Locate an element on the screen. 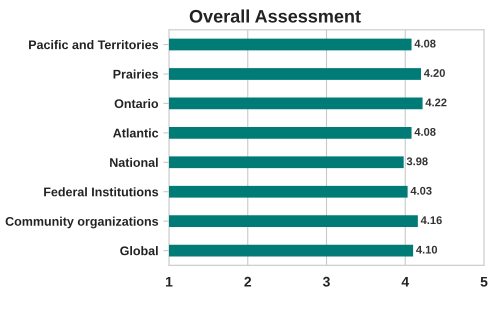  data-label: 3.98 is located at coordinates (417, 161).